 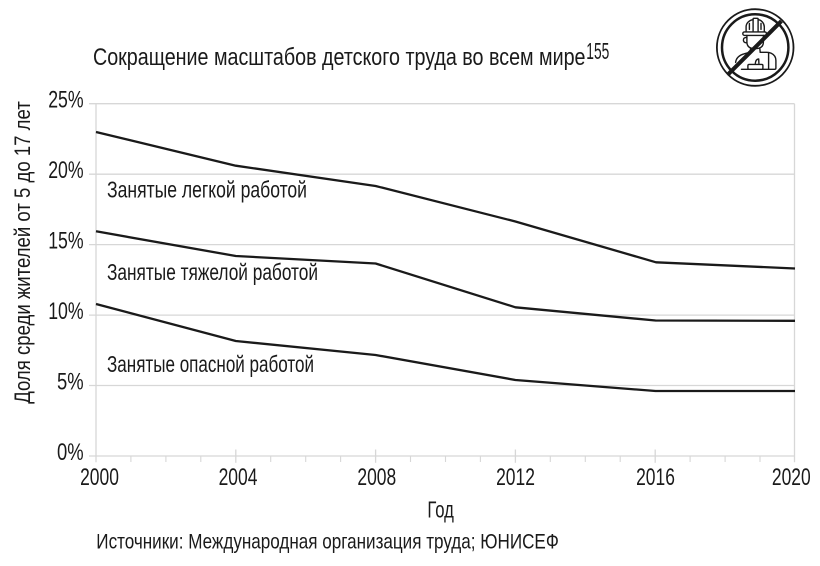 I want to click on svg-text: 2016, so click(x=655, y=477).